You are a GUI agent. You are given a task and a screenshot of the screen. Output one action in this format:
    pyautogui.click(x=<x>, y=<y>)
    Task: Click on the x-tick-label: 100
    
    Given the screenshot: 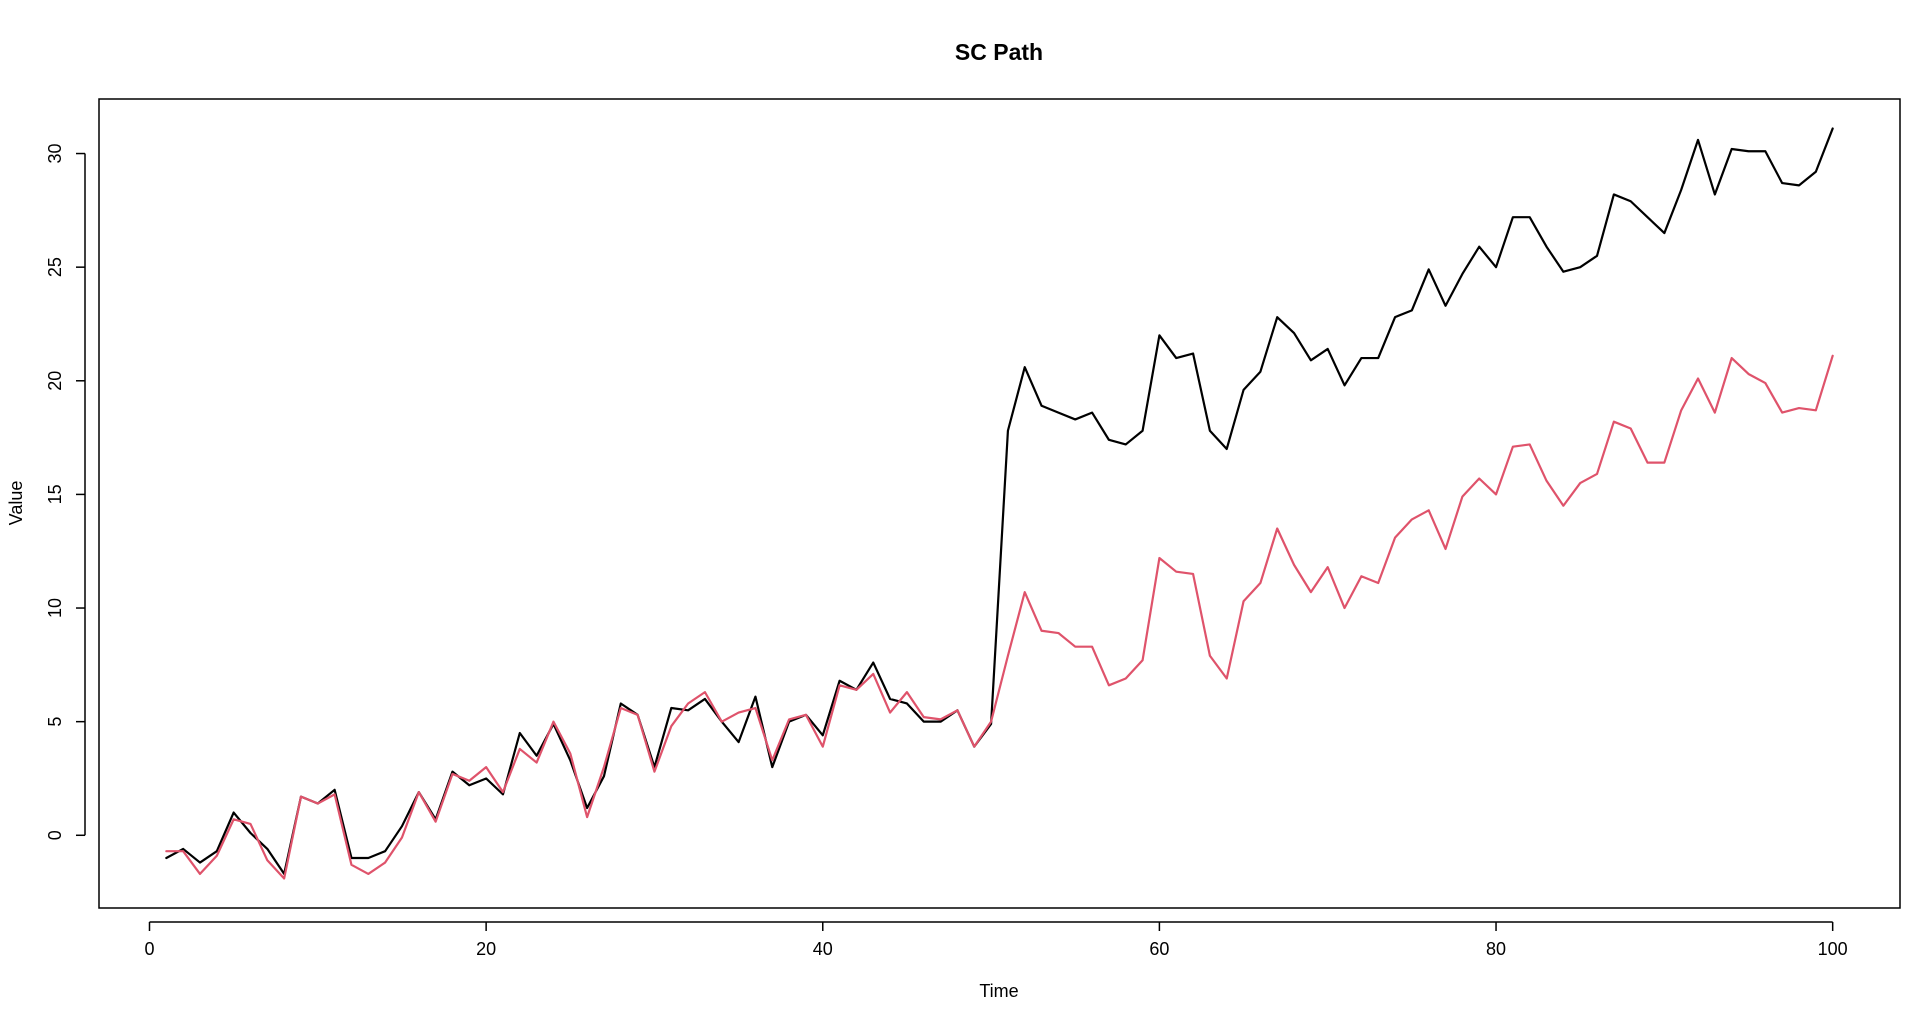 What is the action you would take?
    pyautogui.click(x=1833, y=949)
    